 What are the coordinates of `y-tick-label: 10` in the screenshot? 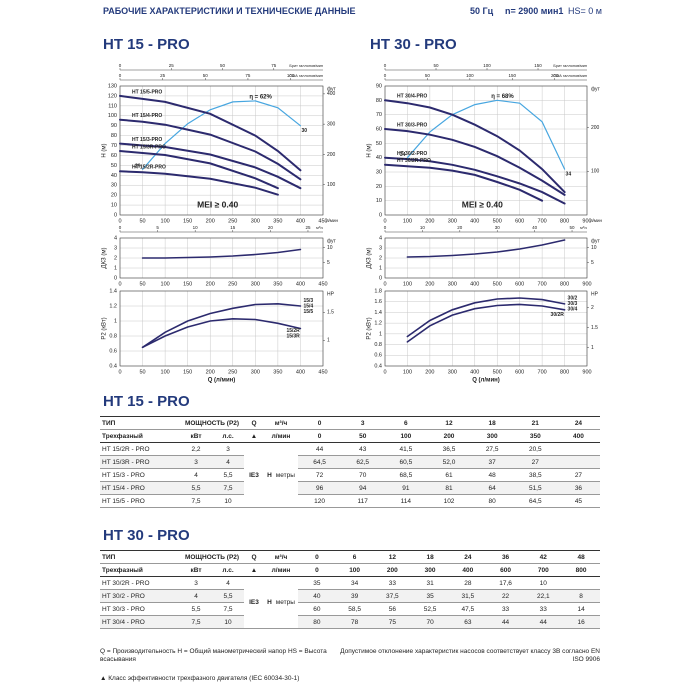 It's located at (379, 201).